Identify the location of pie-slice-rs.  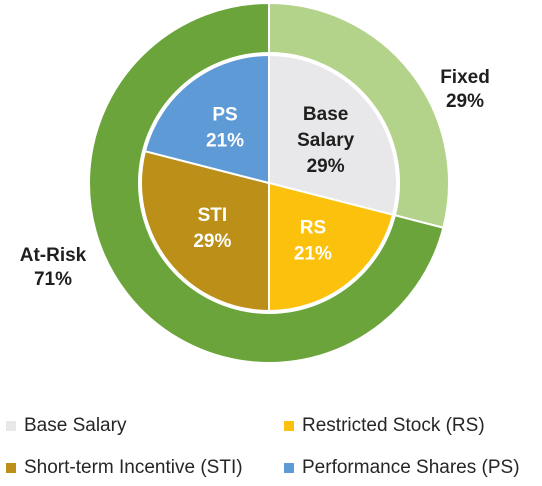
(331, 247).